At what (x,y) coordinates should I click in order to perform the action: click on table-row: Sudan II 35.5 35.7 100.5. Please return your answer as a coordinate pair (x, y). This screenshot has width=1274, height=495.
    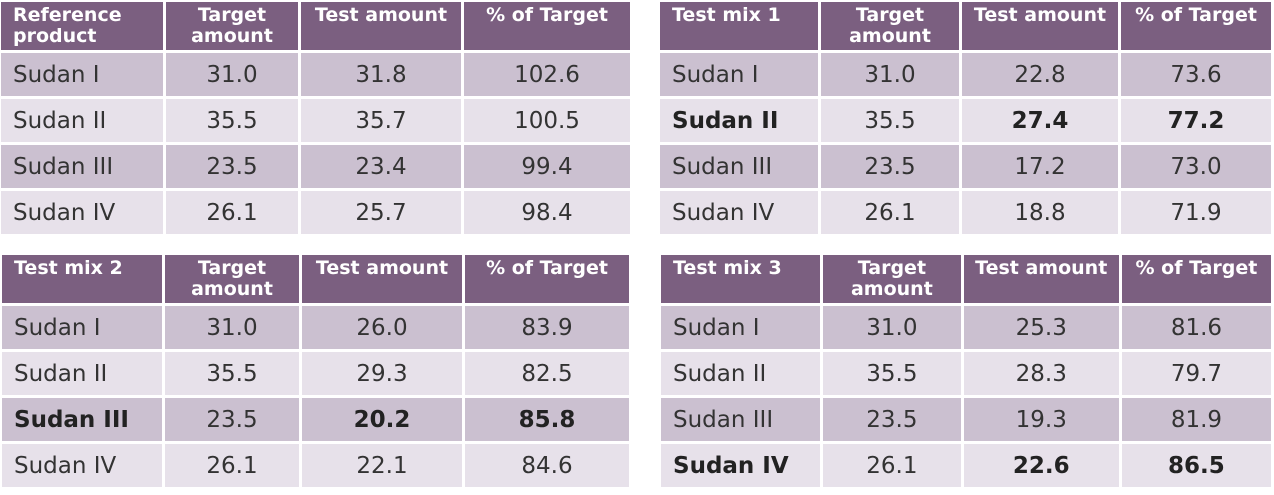
    Looking at the image, I should click on (315, 120).